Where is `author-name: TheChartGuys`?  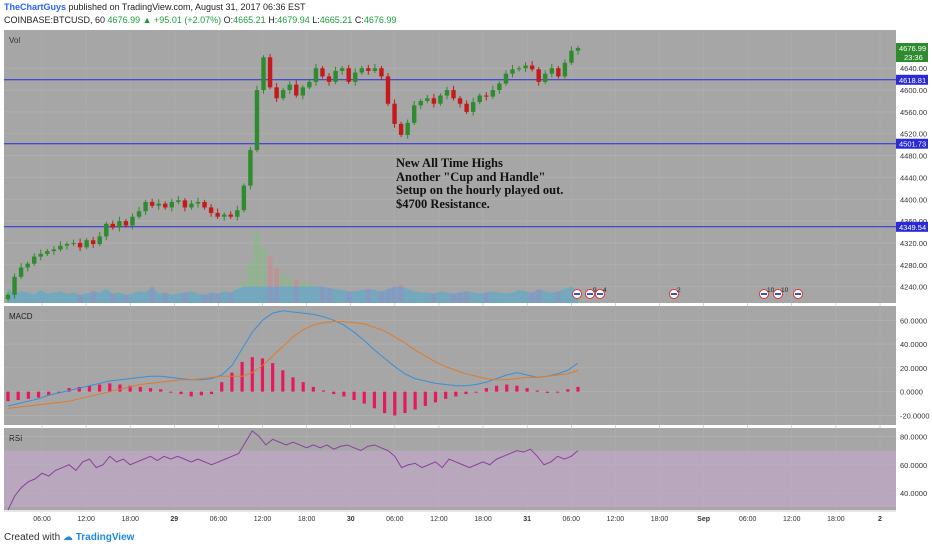
author-name: TheChartGuys is located at coordinates (35, 7).